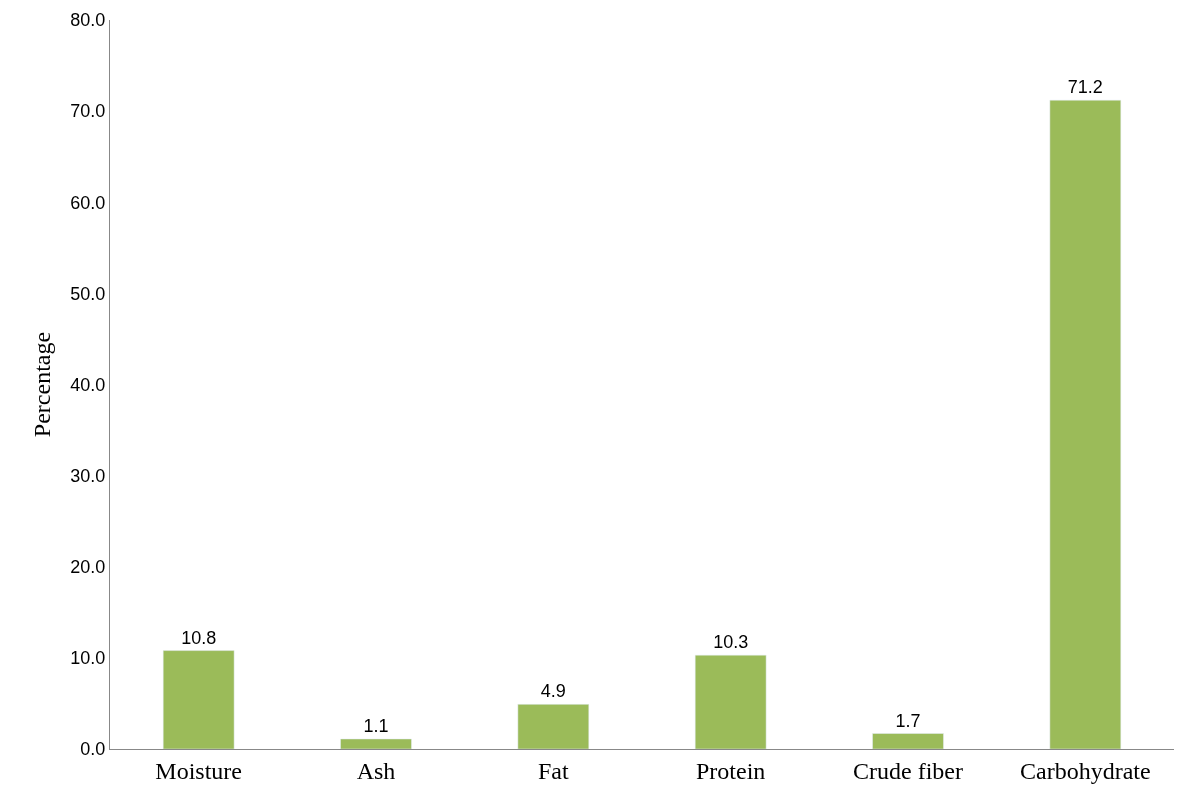 The width and height of the screenshot is (1184, 799). Describe the element at coordinates (88, 293) in the screenshot. I see `y-tick-label: 50.0` at that location.